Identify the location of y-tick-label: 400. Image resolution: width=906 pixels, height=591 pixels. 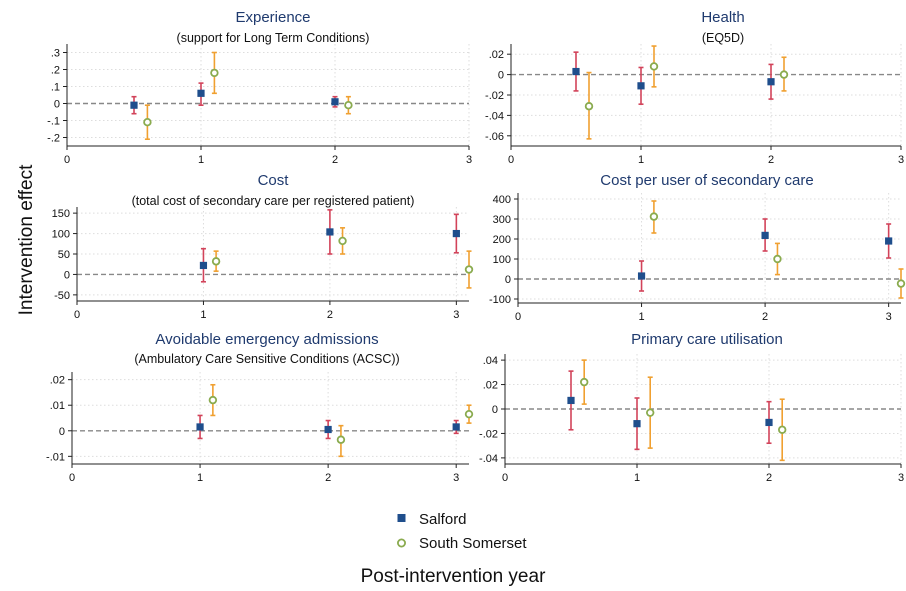
(502, 200).